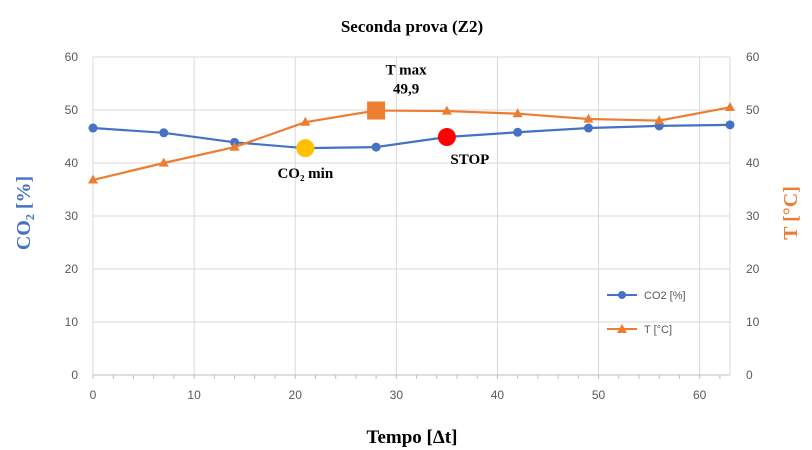 This screenshot has height=450, width=812. Describe the element at coordinates (72, 57) in the screenshot. I see `y-tick-label-left: 60` at that location.